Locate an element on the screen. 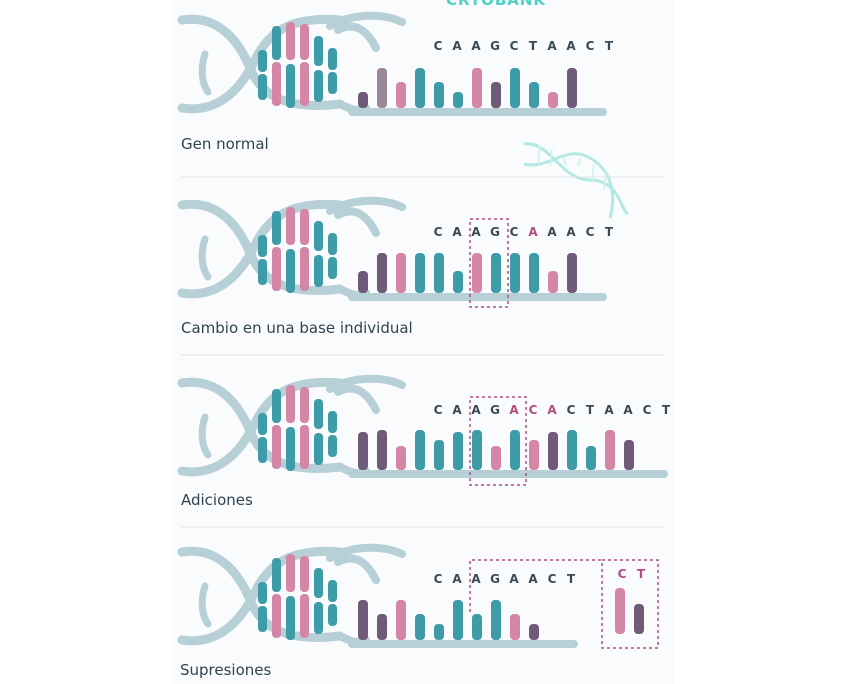  dna-helix-icon is located at coordinates (576, 180).